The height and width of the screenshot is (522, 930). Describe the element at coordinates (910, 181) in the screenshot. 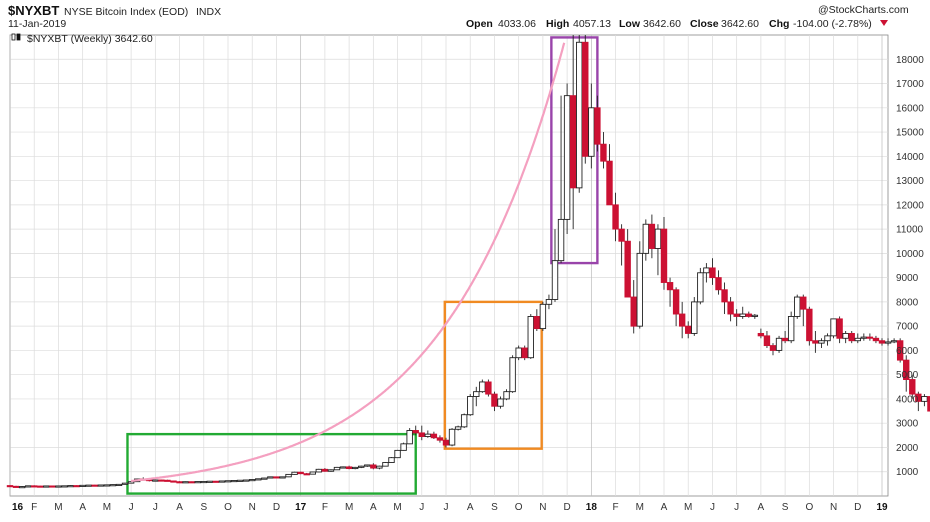

I see `y-tick-label: 13000` at that location.